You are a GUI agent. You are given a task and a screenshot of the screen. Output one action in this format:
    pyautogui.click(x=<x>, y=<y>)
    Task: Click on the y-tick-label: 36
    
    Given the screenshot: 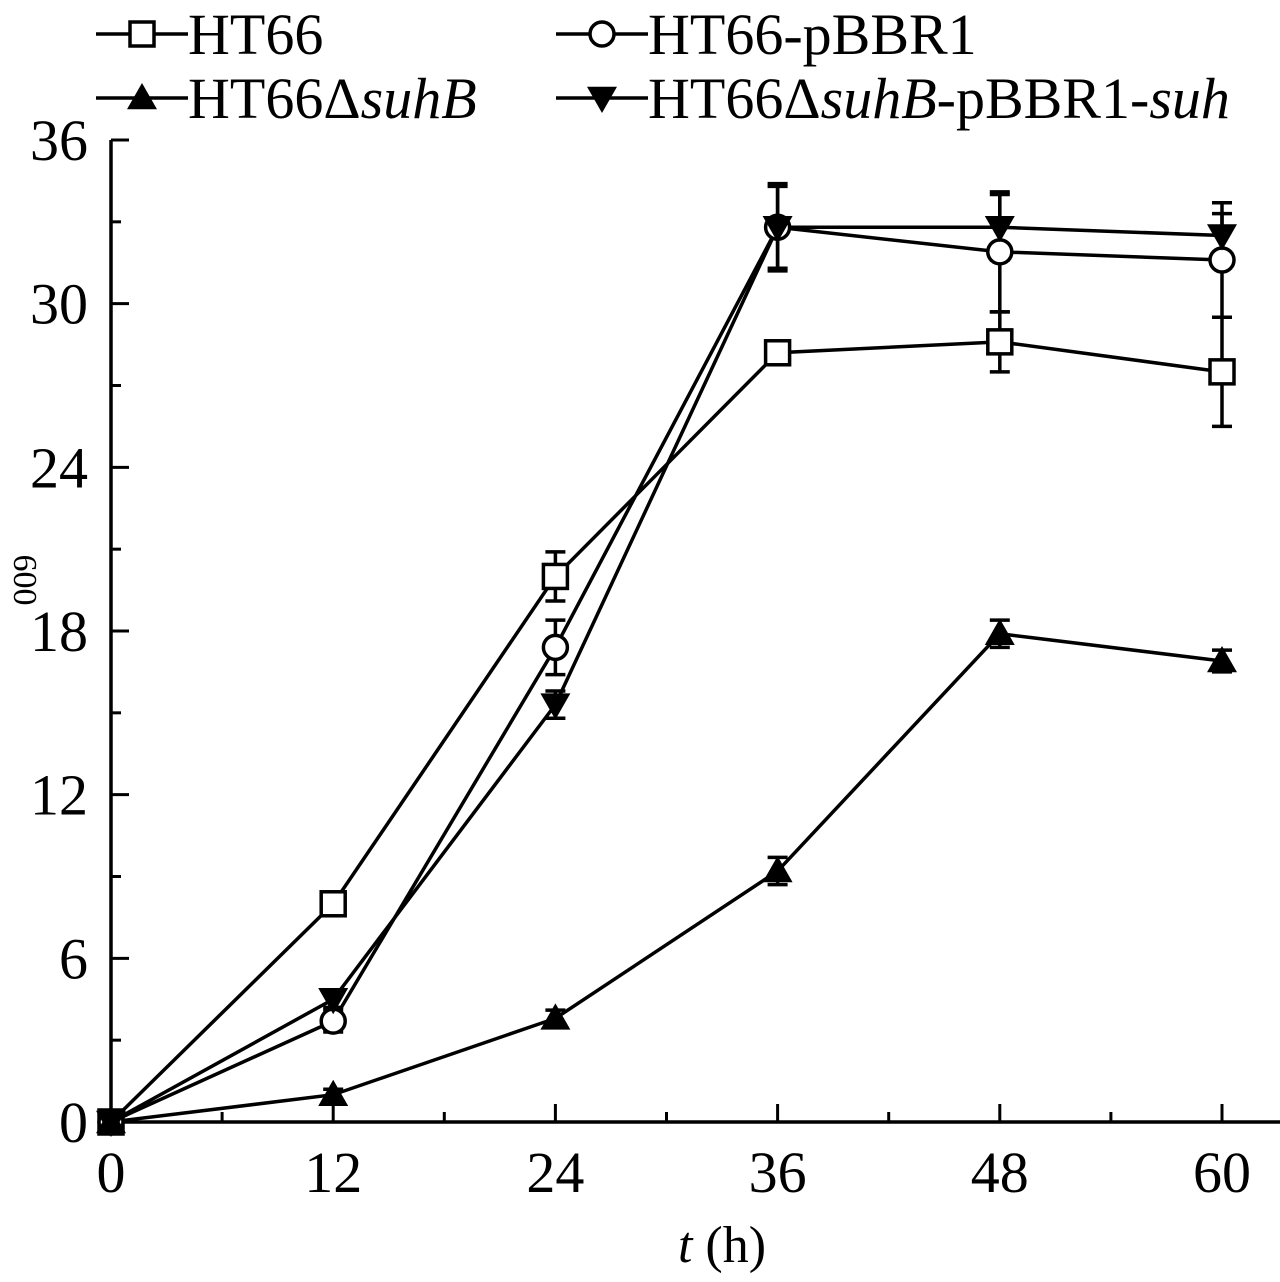 What is the action you would take?
    pyautogui.click(x=59, y=140)
    